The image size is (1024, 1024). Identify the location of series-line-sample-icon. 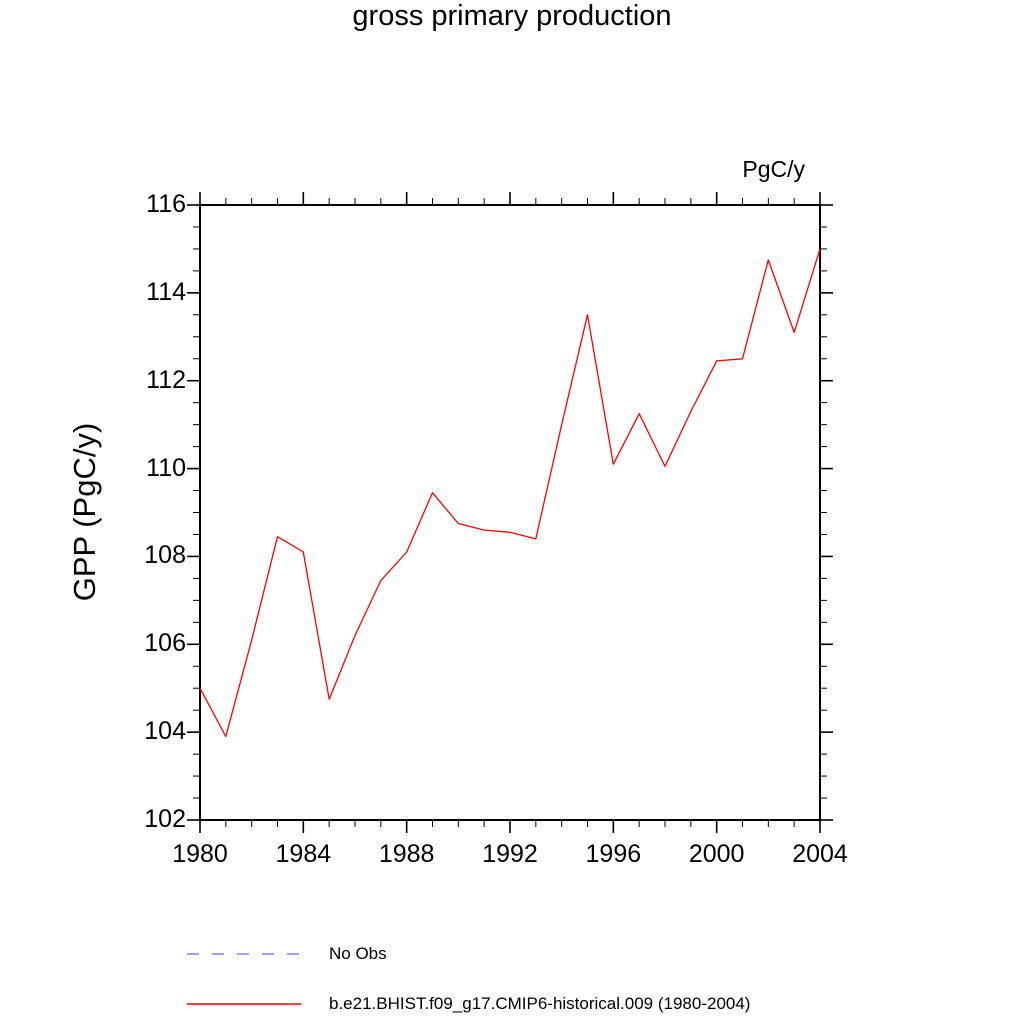
(244, 1004).